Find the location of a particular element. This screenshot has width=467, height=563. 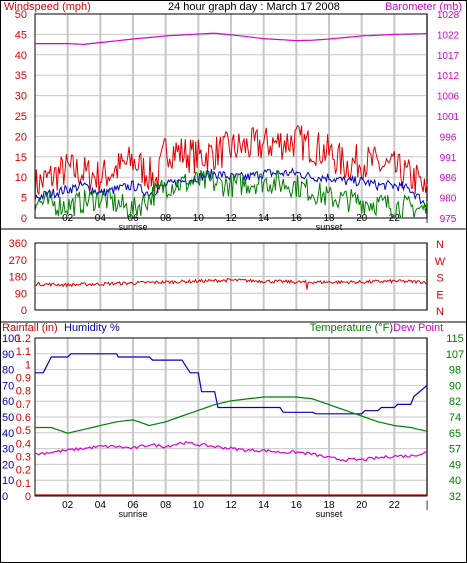

humidity-line is located at coordinates (231, 384).